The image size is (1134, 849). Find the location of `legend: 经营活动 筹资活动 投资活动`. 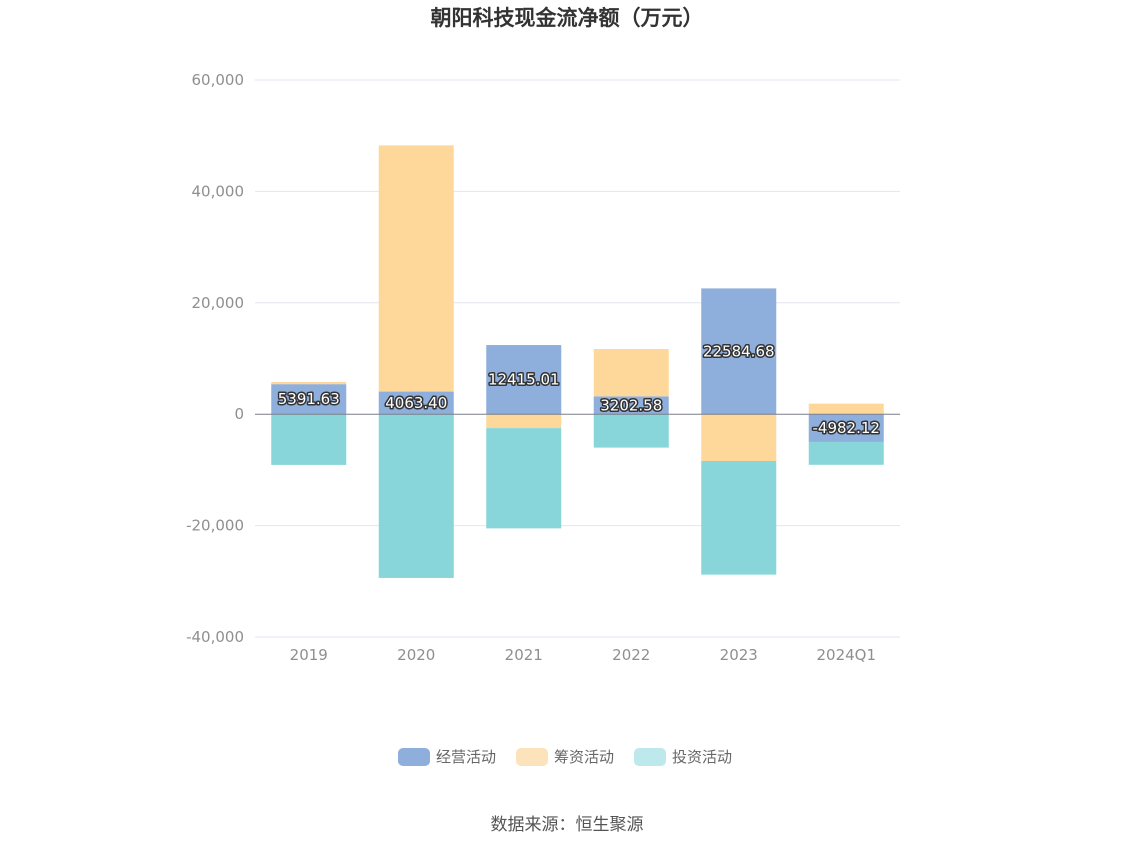

legend: 经营活动 筹资活动 投资活动 is located at coordinates (565, 757).